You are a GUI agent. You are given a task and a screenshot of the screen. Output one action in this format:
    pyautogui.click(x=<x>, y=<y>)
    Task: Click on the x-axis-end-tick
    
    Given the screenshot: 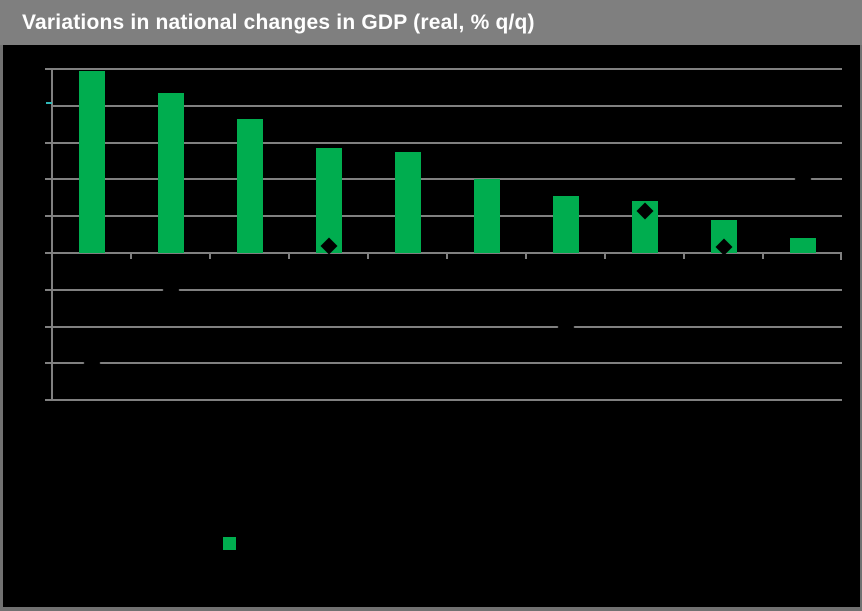 What is the action you would take?
    pyautogui.click(x=841, y=256)
    